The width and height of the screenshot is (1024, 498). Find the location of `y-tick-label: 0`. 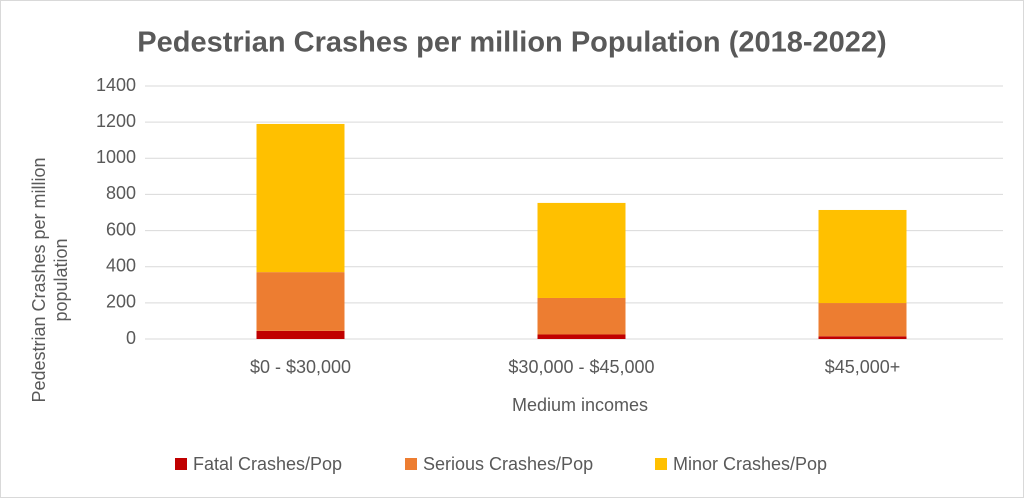

y-tick-label: 0 is located at coordinates (131, 338).